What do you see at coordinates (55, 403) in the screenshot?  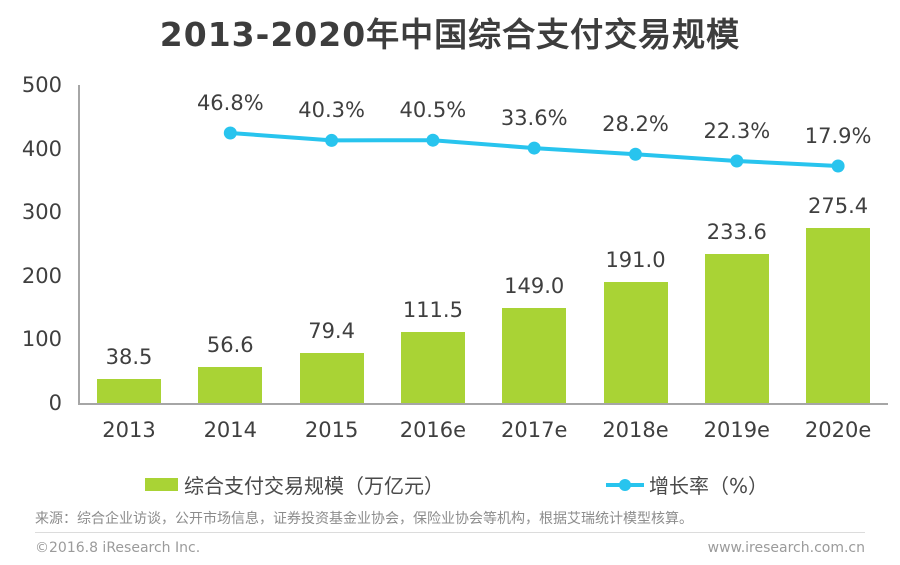 I see `y-tick-label: 0` at bounding box center [55, 403].